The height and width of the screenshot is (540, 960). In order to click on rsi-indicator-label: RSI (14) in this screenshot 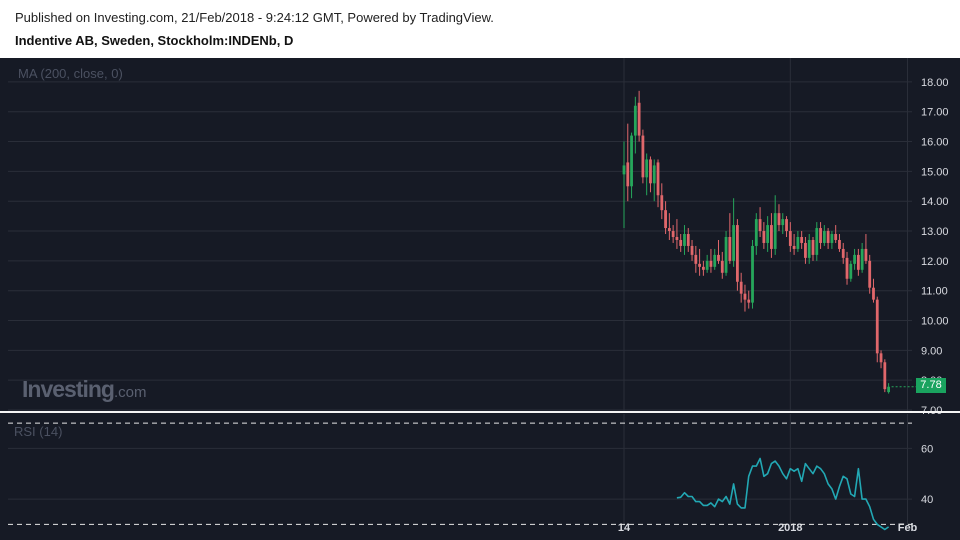, I will do `click(38, 431)`.